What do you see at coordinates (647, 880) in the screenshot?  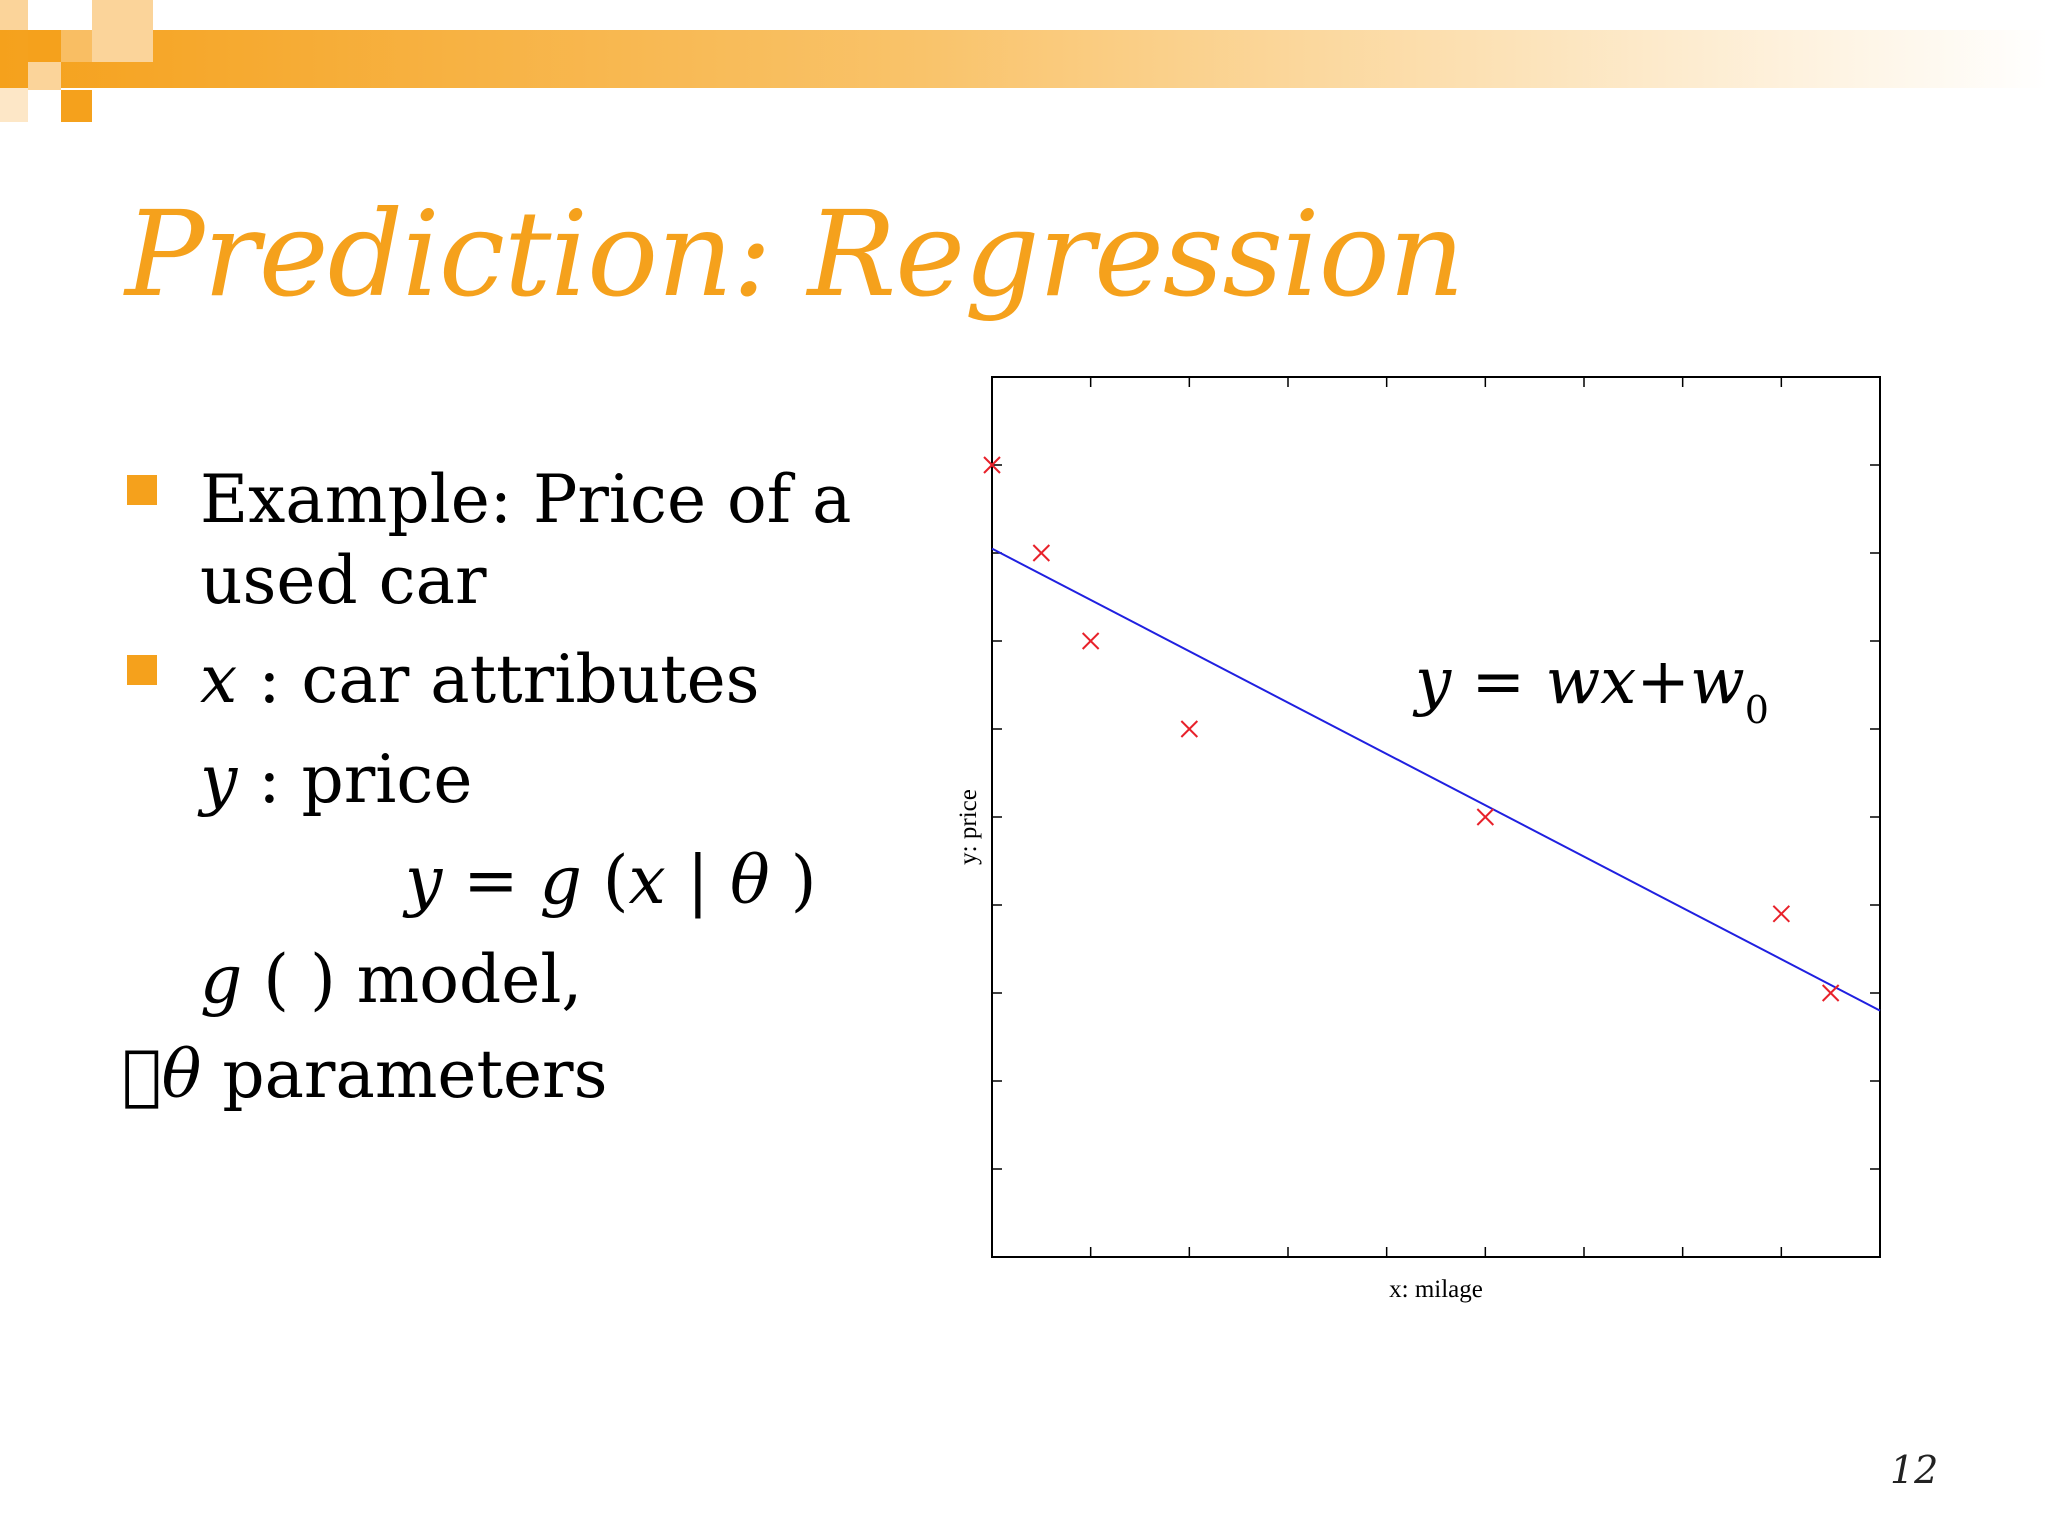 I see `formula-x: x` at bounding box center [647, 880].